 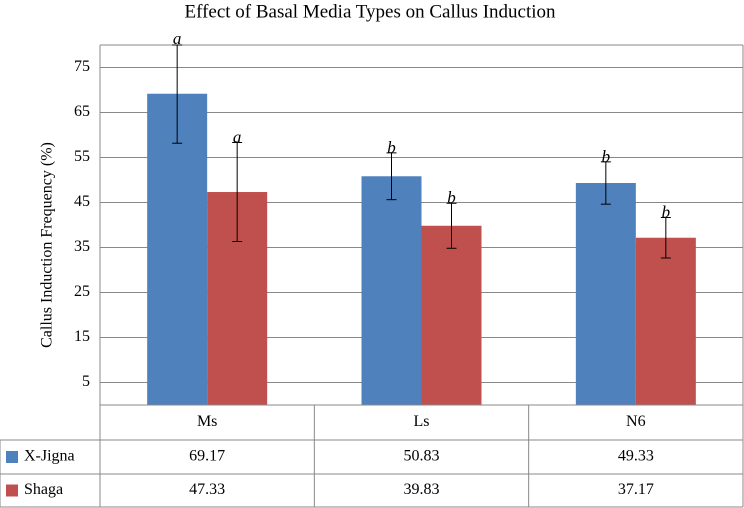 What do you see at coordinates (207, 421) in the screenshot?
I see `x-tick-label: Ms` at bounding box center [207, 421].